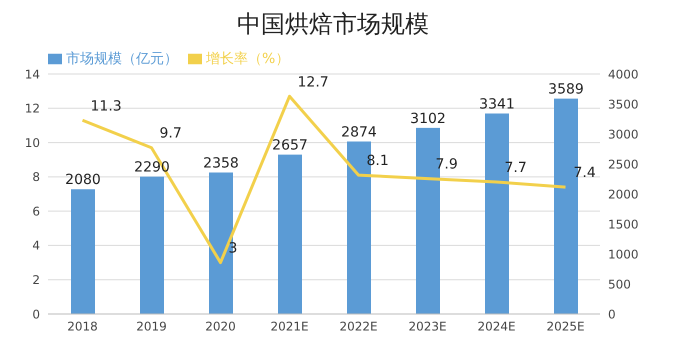  What do you see at coordinates (623, 164) in the screenshot?
I see `y2-tick-label: 2500` at bounding box center [623, 164].